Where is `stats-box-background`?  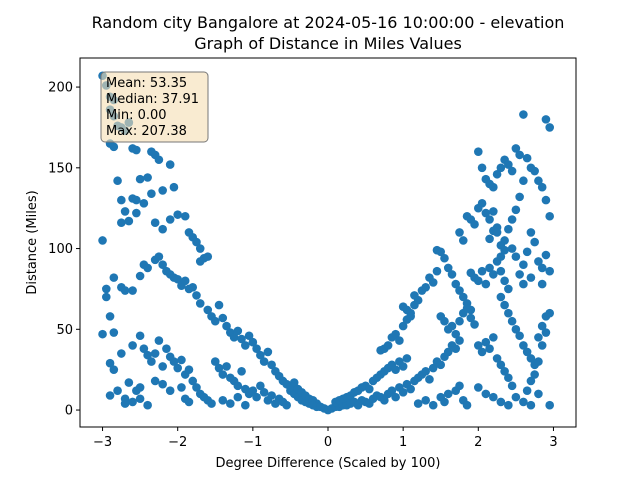 stats-box-background is located at coordinates (154, 107).